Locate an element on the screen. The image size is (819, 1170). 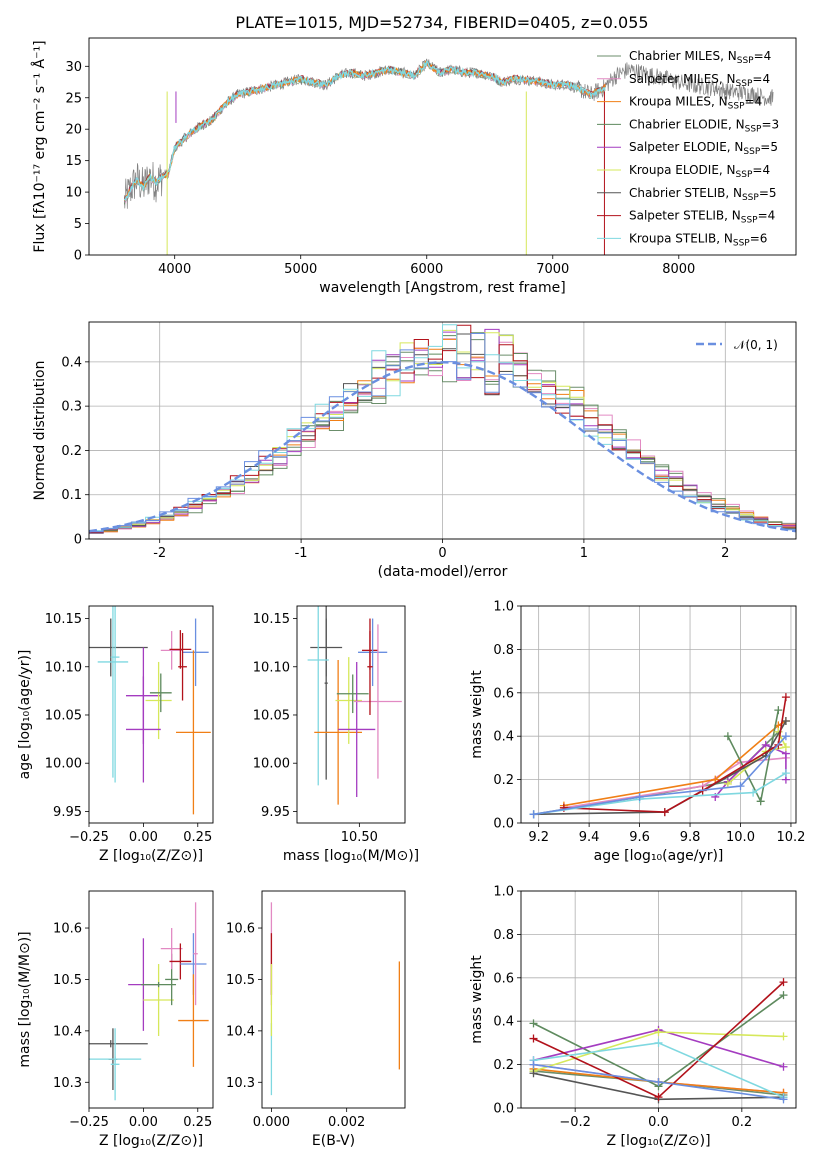
x-tick-label: 0.002 is located at coordinates (346, 1122).